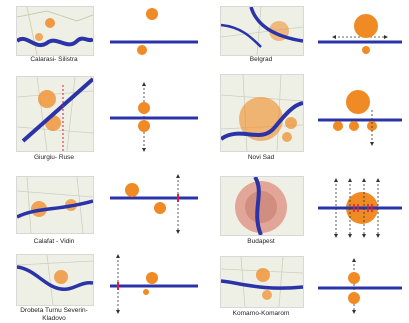  Describe the element at coordinates (55, 31) in the screenshot. I see `map-calarasi-silistra` at that location.